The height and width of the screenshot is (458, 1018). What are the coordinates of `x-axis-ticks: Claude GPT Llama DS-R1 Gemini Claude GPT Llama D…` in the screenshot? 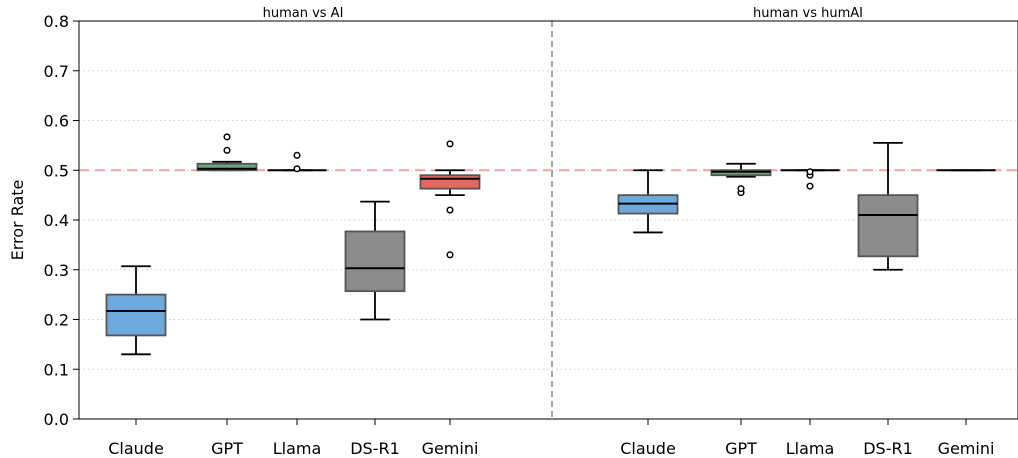 It's located at (551, 438).